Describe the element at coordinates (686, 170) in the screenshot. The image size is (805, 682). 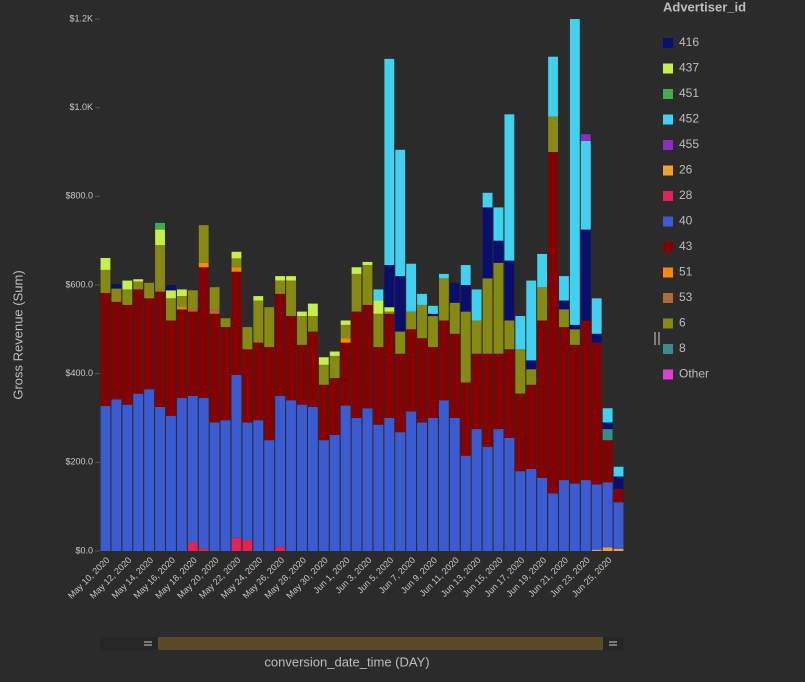
I see `legend-label: 26` at that location.